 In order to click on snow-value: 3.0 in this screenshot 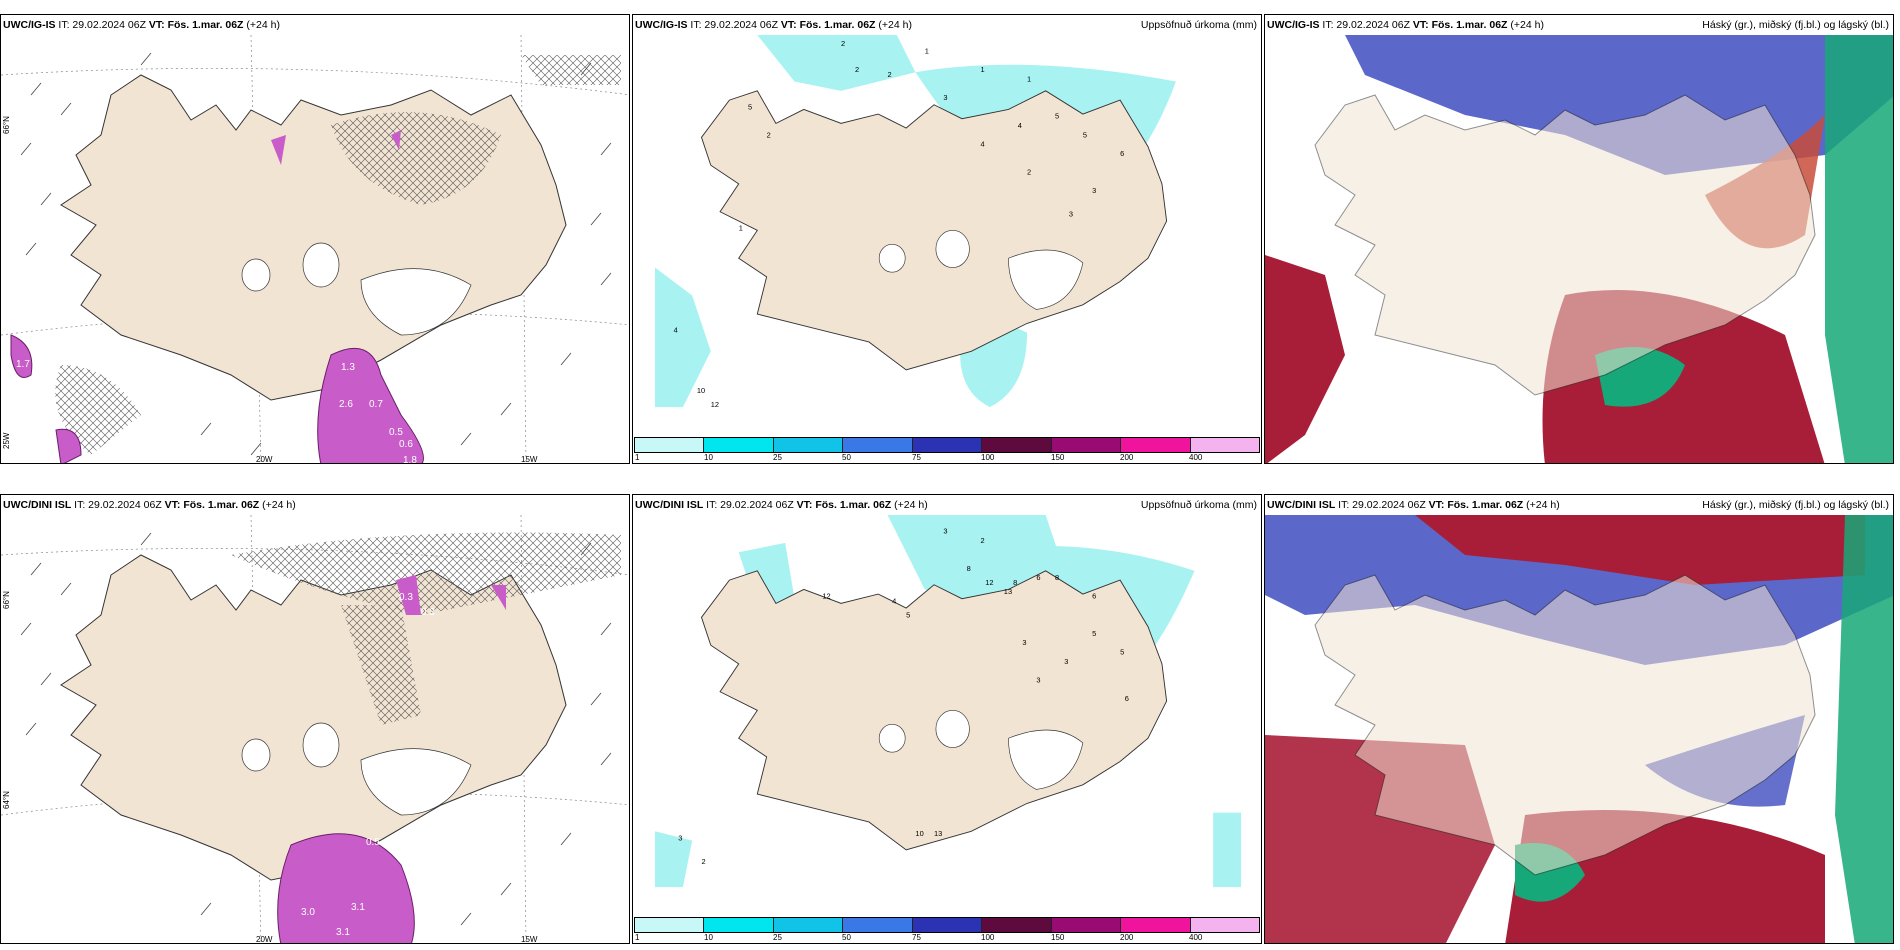, I will do `click(308, 912)`.